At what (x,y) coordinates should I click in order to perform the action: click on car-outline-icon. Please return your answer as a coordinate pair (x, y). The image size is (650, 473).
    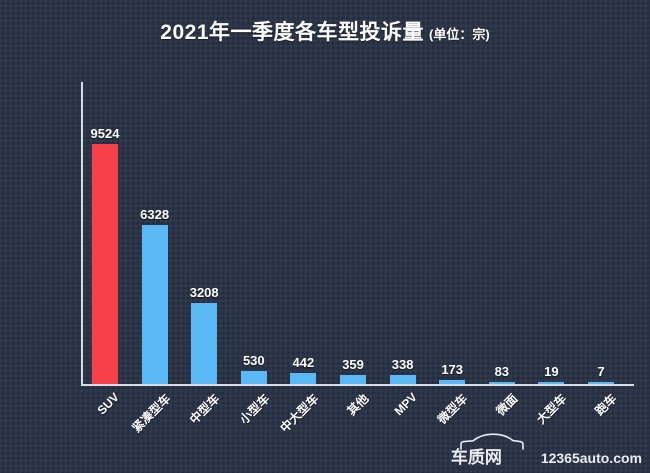
    Looking at the image, I should click on (492, 441).